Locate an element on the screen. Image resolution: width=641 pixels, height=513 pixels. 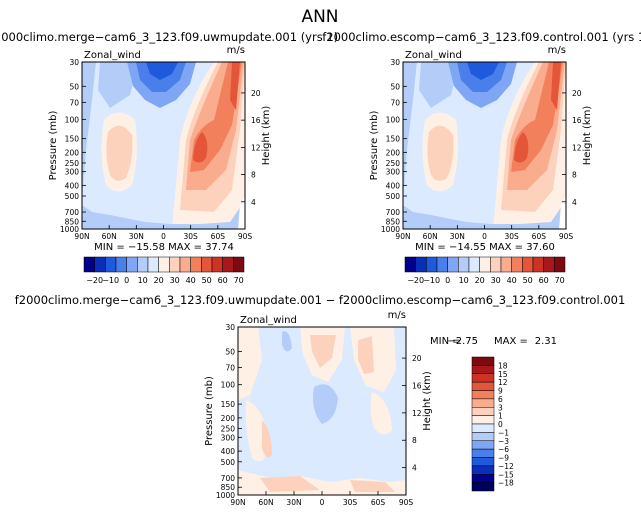
y-right-tick-label: 12 is located at coordinates (577, 147).